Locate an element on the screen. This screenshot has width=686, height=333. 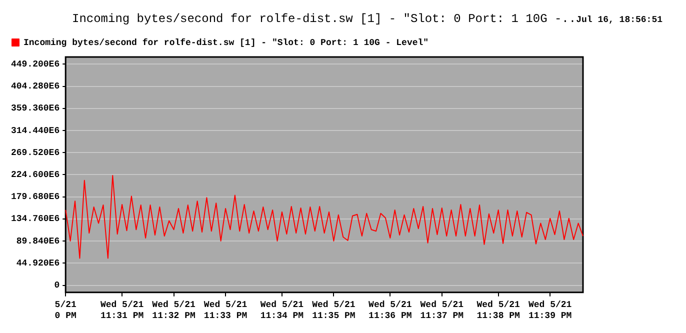
y-tick-label: 404.280E6 is located at coordinates (35, 87).